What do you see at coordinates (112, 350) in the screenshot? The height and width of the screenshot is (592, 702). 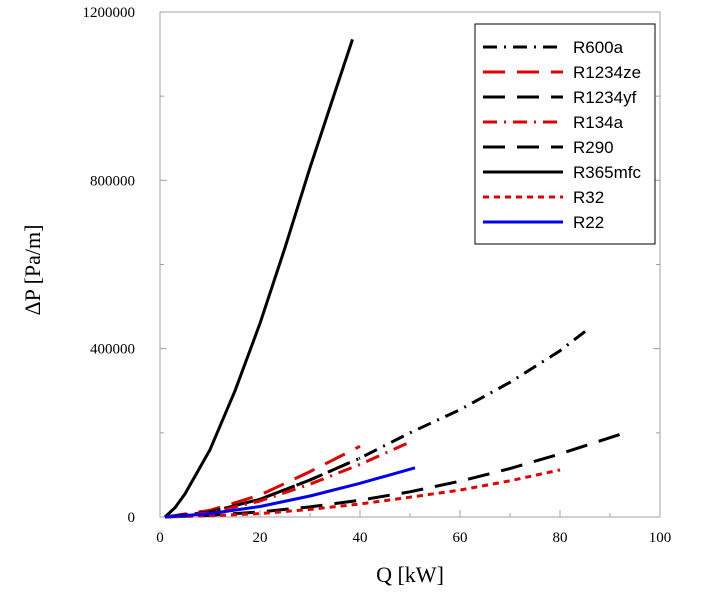 I see `y-tick-label: 400000` at bounding box center [112, 350].